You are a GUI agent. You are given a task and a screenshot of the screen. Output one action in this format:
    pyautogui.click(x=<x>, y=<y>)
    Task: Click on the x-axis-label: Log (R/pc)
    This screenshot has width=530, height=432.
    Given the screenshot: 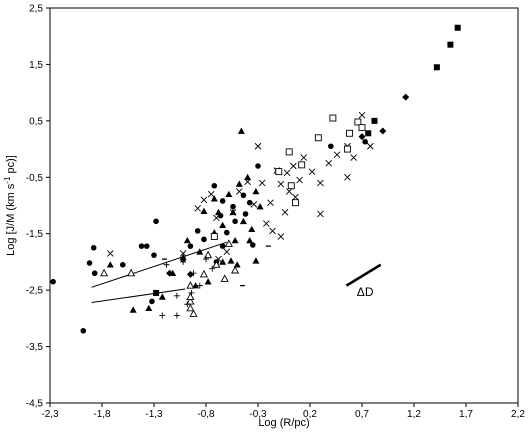 What is the action you would take?
    pyautogui.click(x=283, y=423)
    